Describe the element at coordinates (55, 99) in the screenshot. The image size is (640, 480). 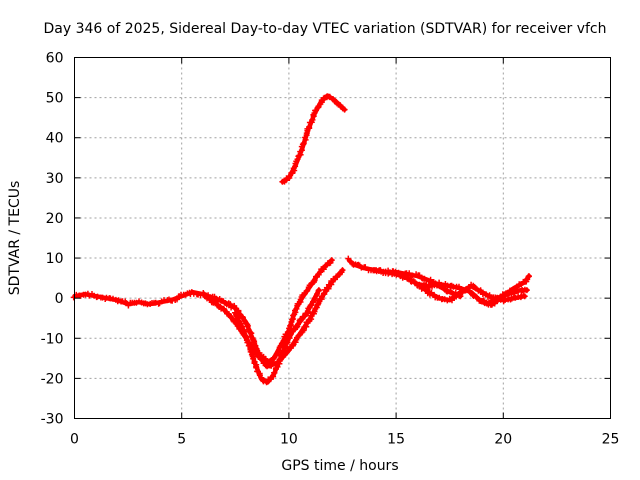
I see `y-tick-label: 50` at that location.